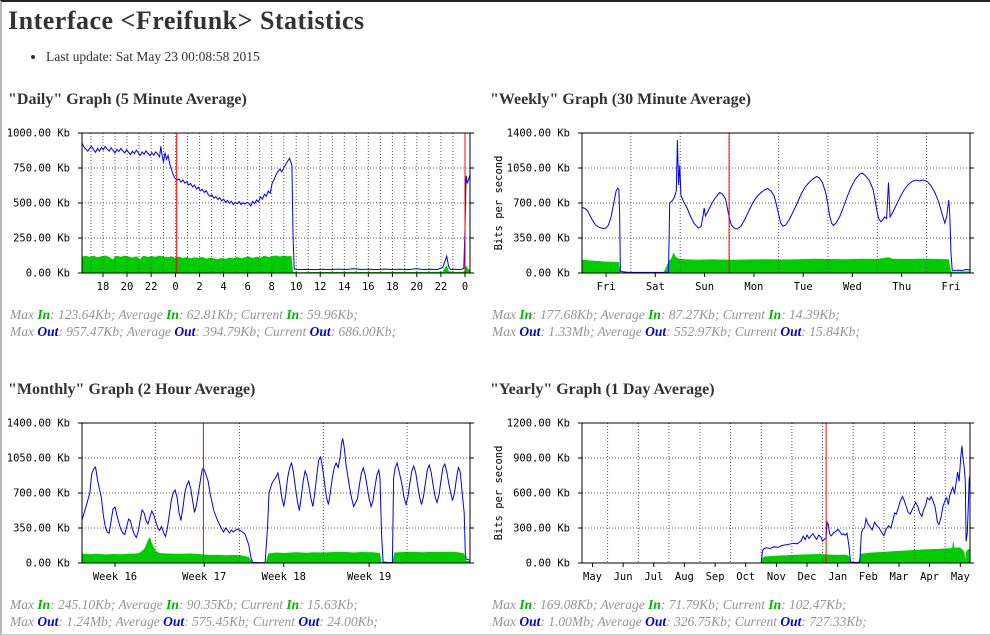 The image size is (990, 635). Describe the element at coordinates (199, 287) in the screenshot. I see `x-axis-tick-label: 2` at that location.